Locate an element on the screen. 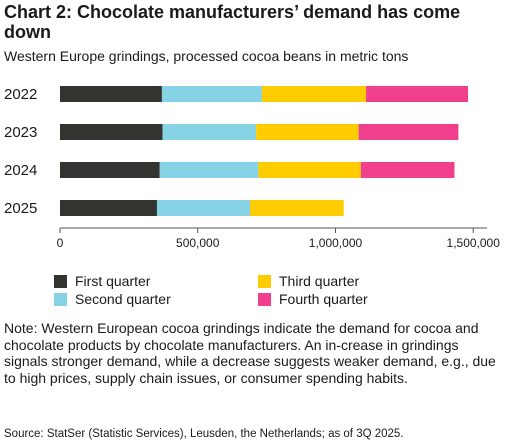 This screenshot has width=506, height=445. category-label-2024: 2024 is located at coordinates (20, 170).